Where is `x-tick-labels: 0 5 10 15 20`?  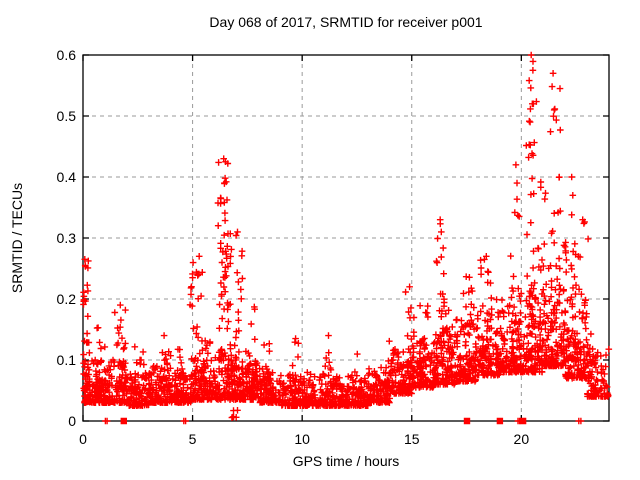
x-tick-labels: 0 5 10 15 20 is located at coordinates (304, 439).